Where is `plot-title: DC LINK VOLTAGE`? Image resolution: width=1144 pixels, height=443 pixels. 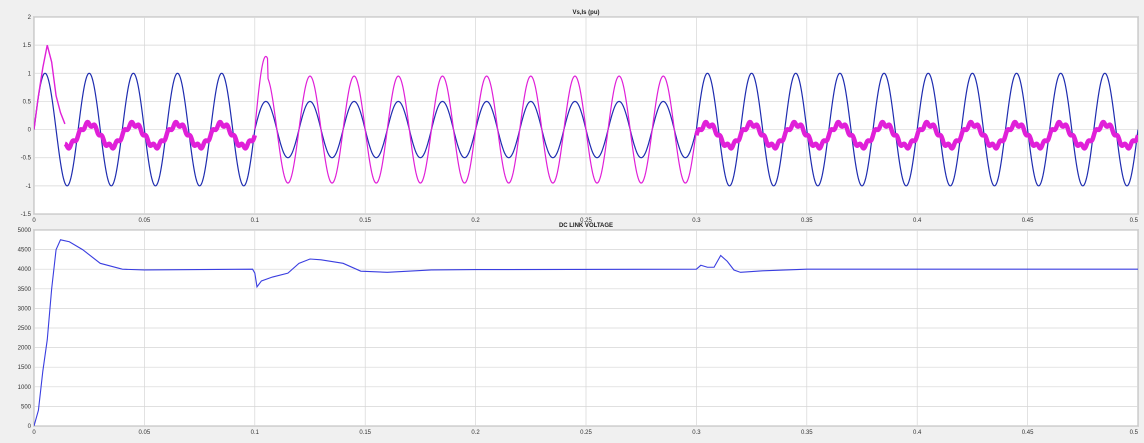 plot-title: DC LINK VOLTAGE is located at coordinates (586, 226).